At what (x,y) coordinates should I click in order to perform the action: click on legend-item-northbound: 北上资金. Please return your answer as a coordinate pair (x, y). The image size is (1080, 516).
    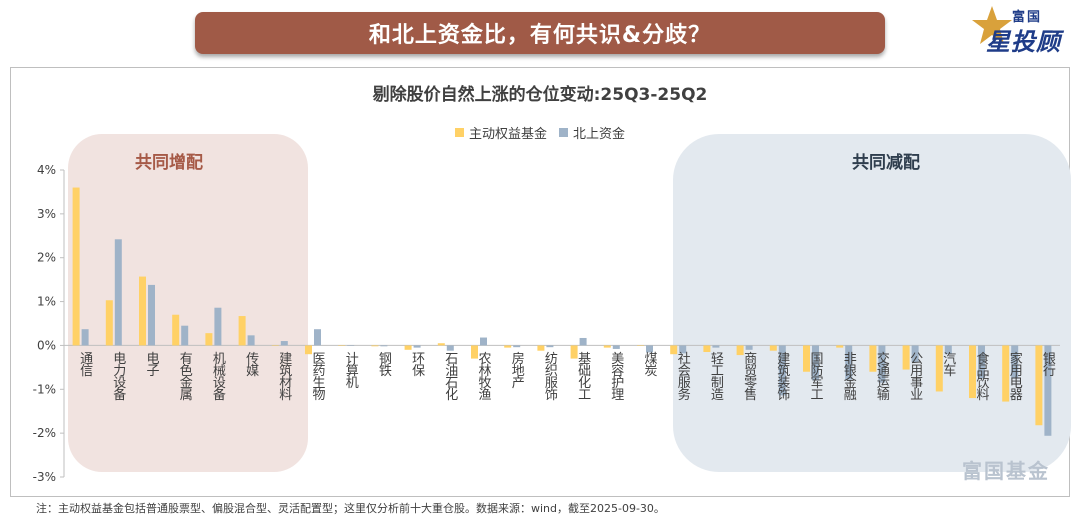
    Looking at the image, I should click on (592, 132).